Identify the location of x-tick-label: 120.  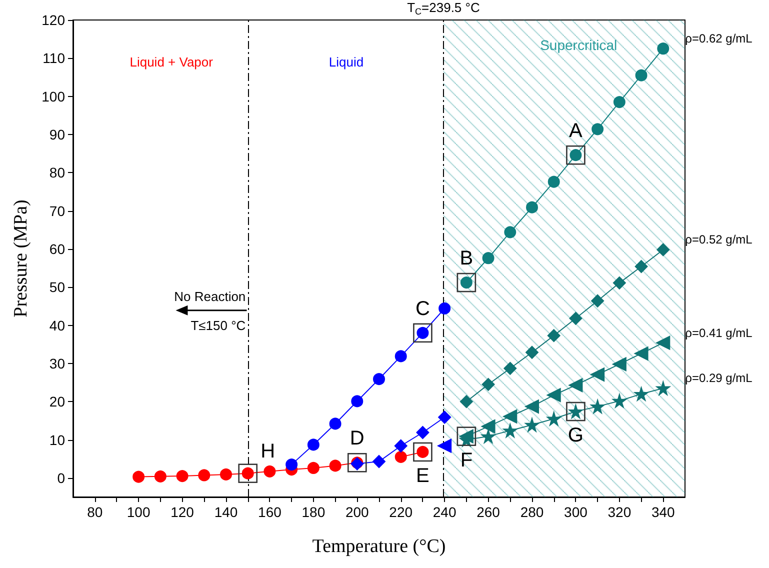
(182, 512).